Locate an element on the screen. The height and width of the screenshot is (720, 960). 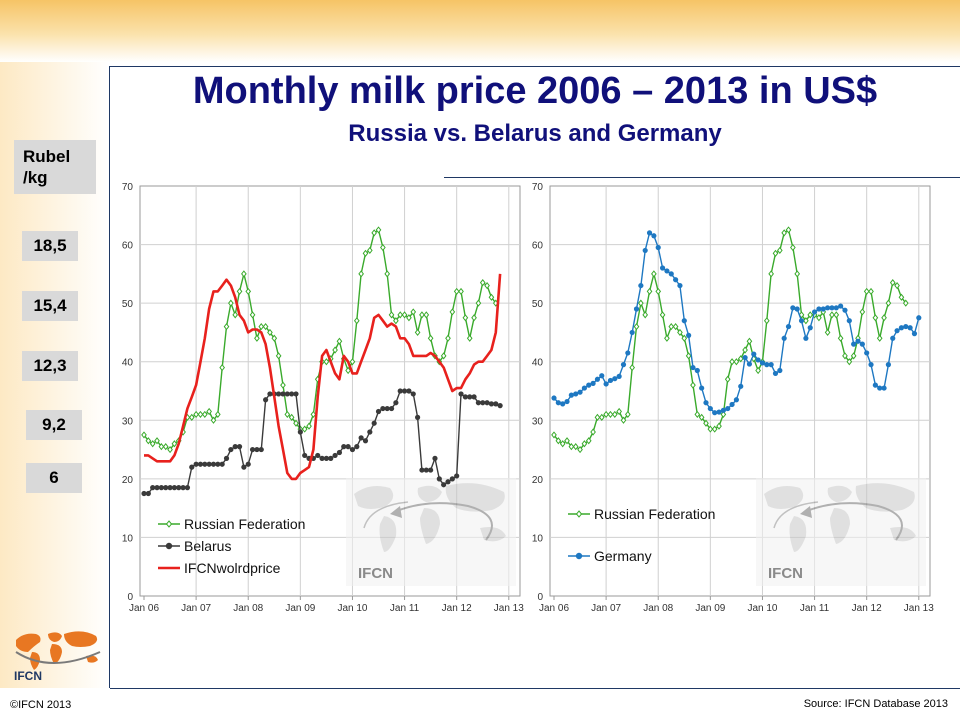
y-tick-label: 0 is located at coordinates (540, 597).